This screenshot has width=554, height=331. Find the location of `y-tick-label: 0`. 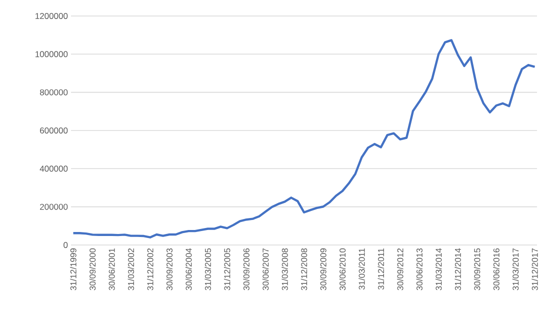

y-tick-label: 0 is located at coordinates (66, 245).